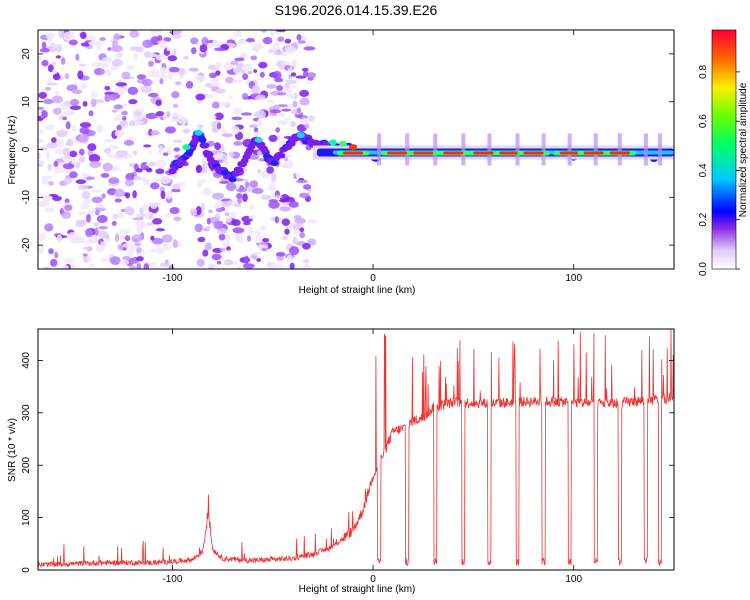 This screenshot has height=600, width=750. Describe the element at coordinates (172, 579) in the screenshot. I see `snr-x-tick-label: -100` at that location.